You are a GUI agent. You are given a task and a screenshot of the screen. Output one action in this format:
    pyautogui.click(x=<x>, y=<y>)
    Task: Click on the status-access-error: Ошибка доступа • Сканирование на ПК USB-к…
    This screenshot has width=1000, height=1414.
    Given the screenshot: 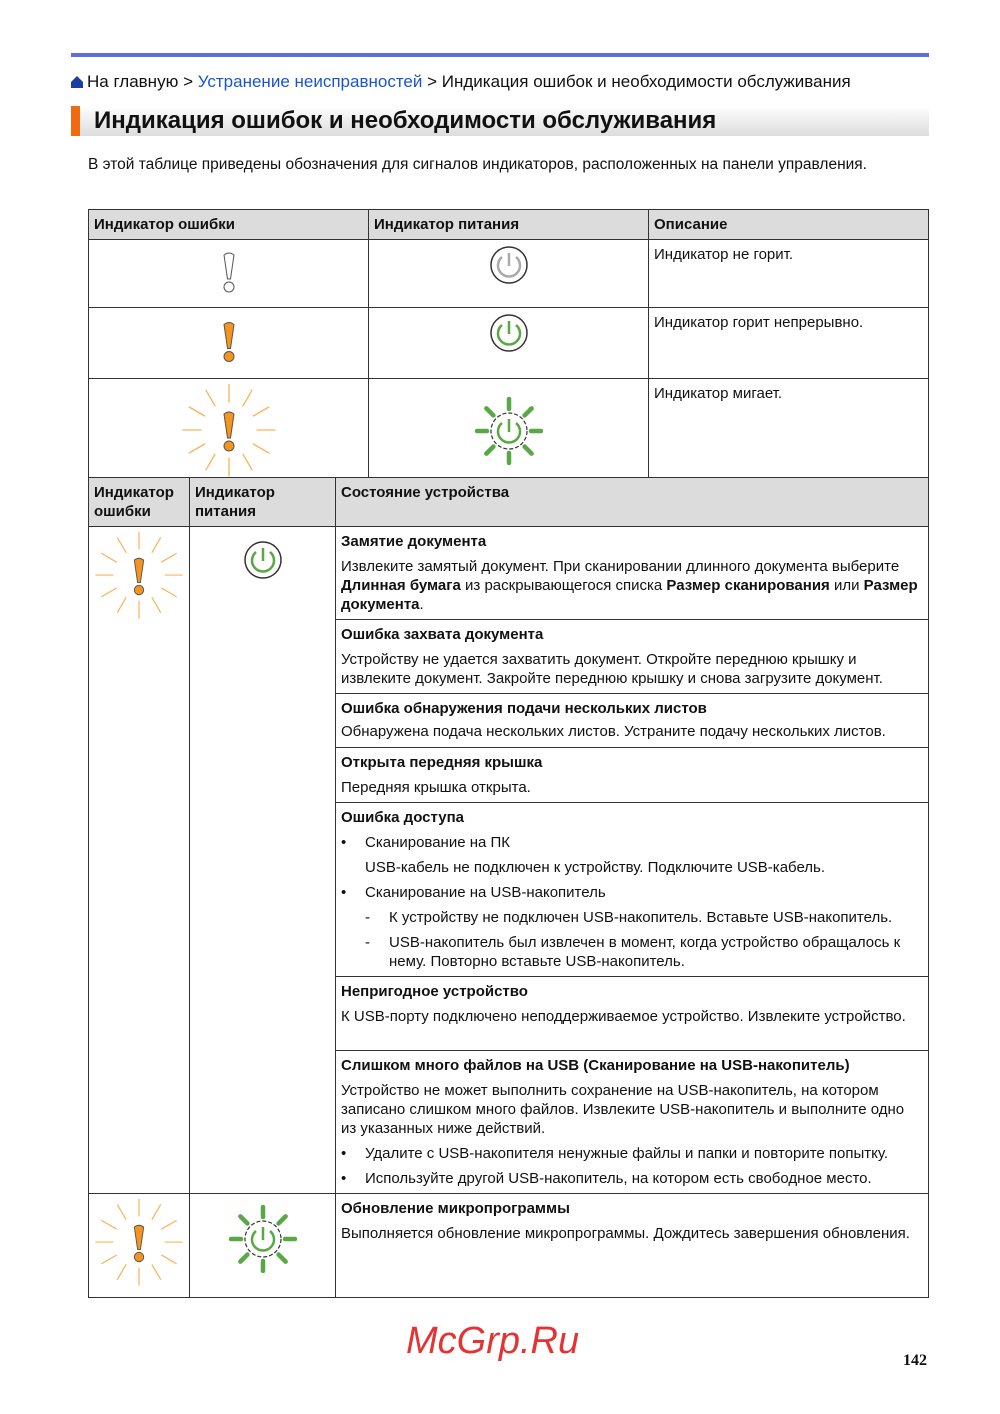 What is the action you would take?
    pyautogui.click(x=632, y=889)
    